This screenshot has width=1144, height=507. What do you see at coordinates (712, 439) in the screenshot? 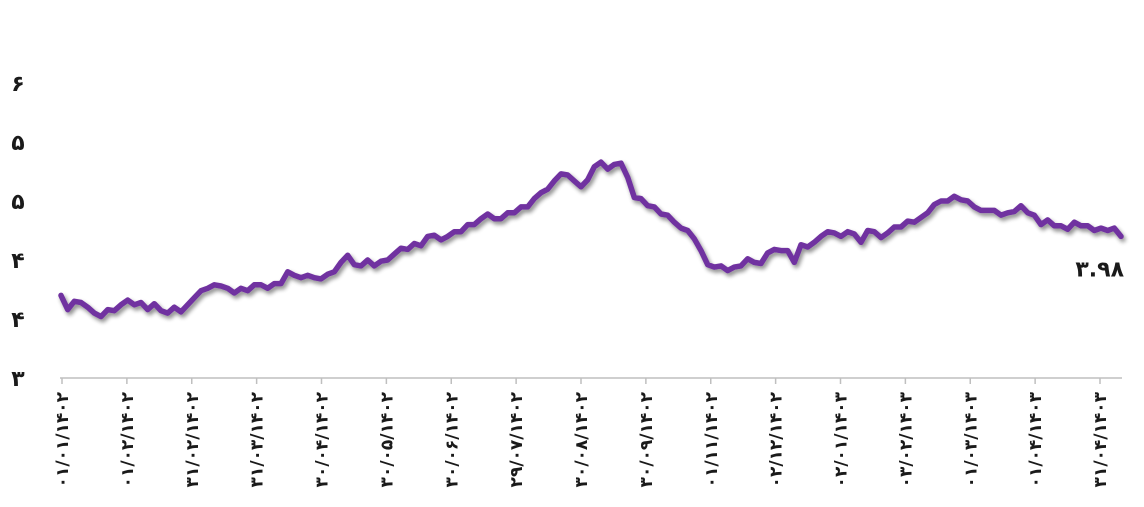
I see `x-tick-label: ۰۱/۱۱/۱۴۰۲` at bounding box center [712, 439].